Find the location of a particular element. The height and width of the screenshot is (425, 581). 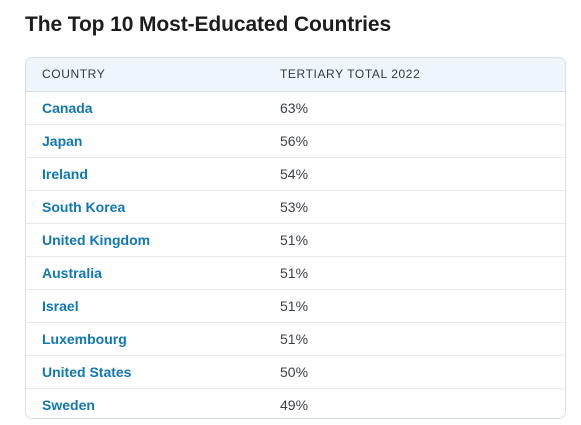

table-row: Sweden 49% is located at coordinates (295, 403).